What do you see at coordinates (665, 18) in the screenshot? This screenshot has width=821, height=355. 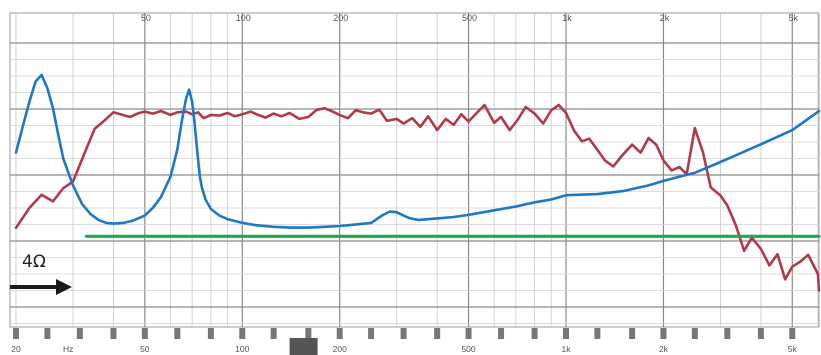 I see `top-tick-label: 2k` at bounding box center [665, 18].